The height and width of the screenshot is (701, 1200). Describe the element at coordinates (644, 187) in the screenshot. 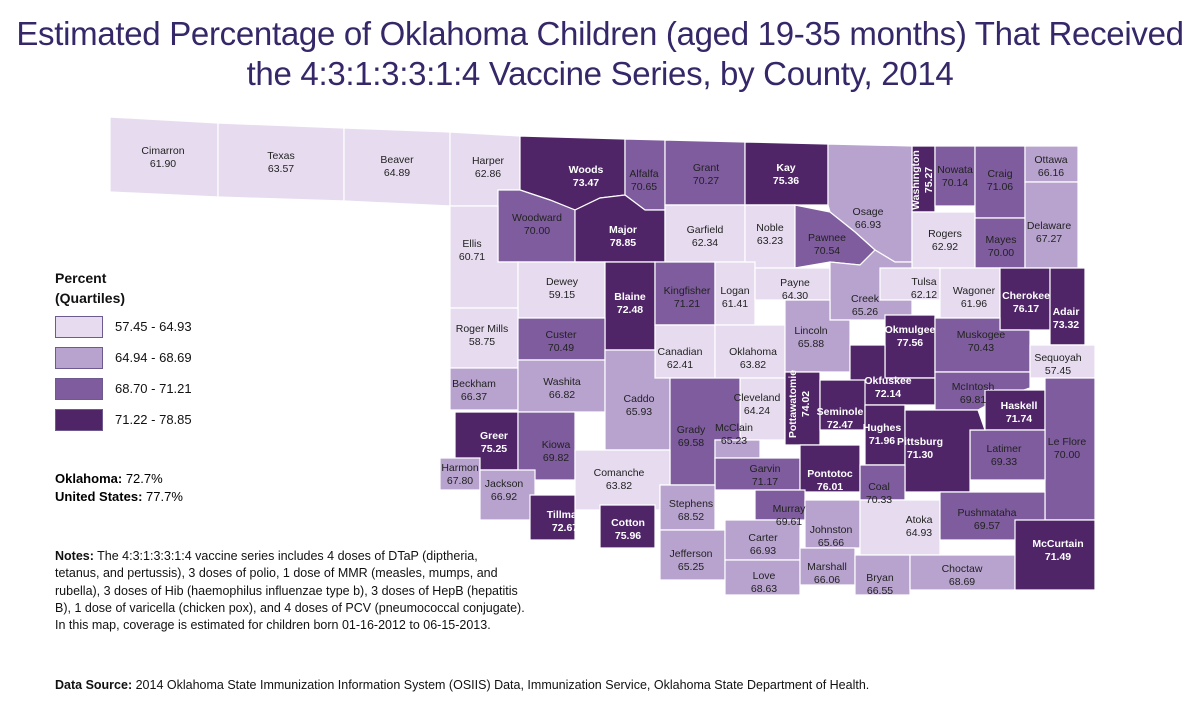

I see `county-value-alfalfa: 70.65` at that location.